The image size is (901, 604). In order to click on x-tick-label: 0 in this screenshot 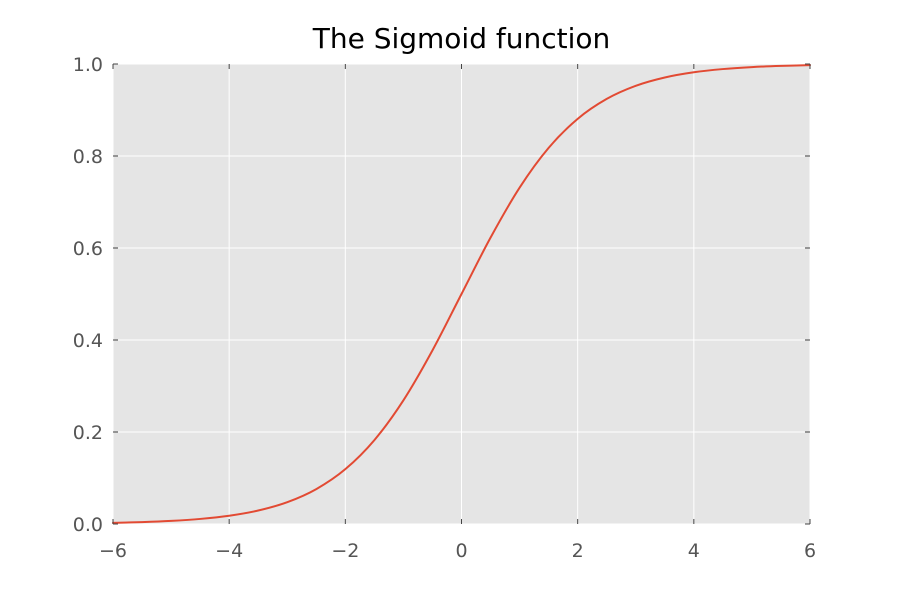, I will do `click(461, 551)`.